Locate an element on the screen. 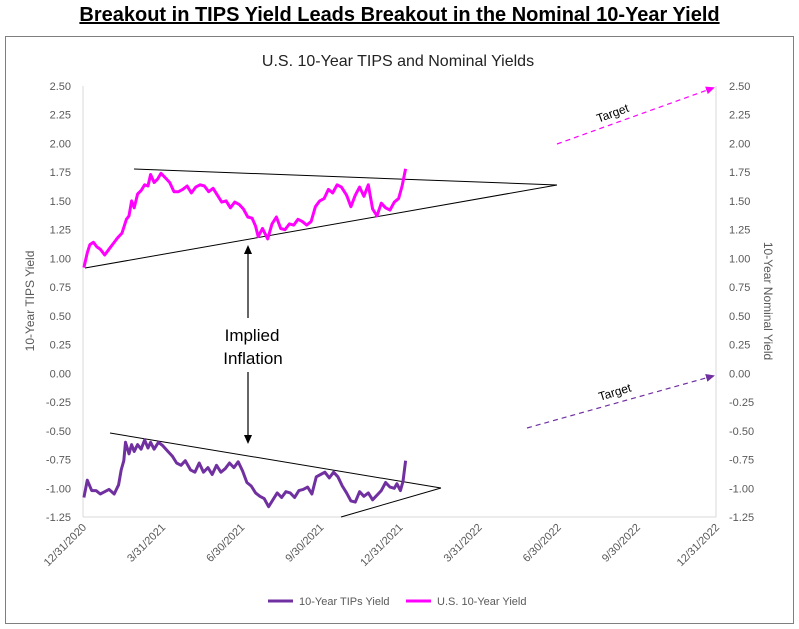 This screenshot has width=799, height=629. left-tick-label: -1.25 is located at coordinates (58, 518).